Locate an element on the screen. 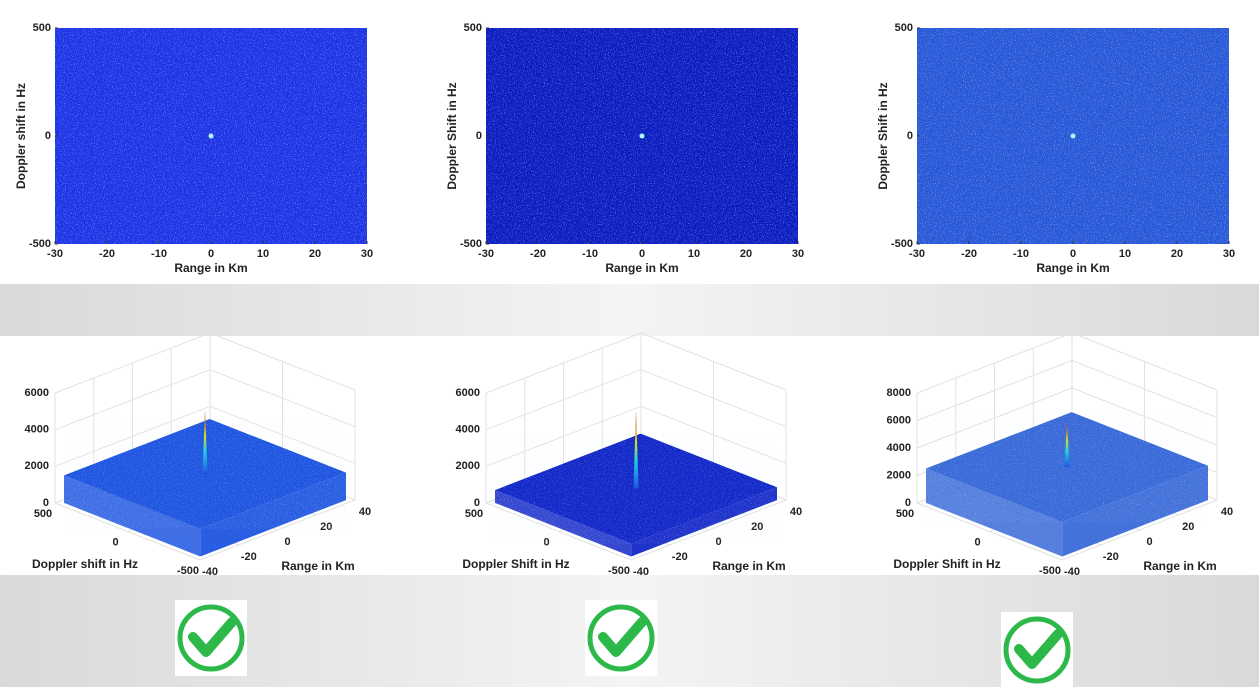 Image resolution: width=1259 pixels, height=687 pixels. separator-band is located at coordinates (629, 310).